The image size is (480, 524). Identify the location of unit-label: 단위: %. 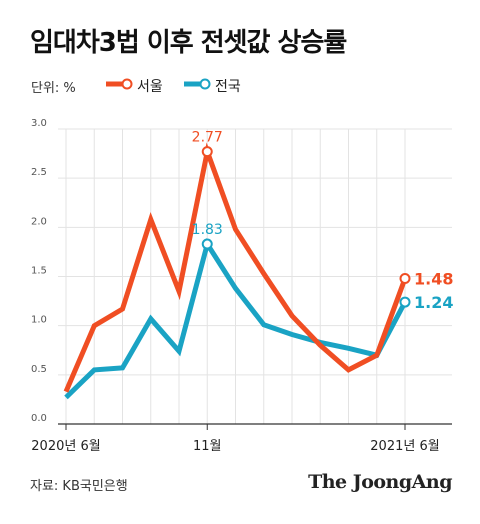
(53, 88).